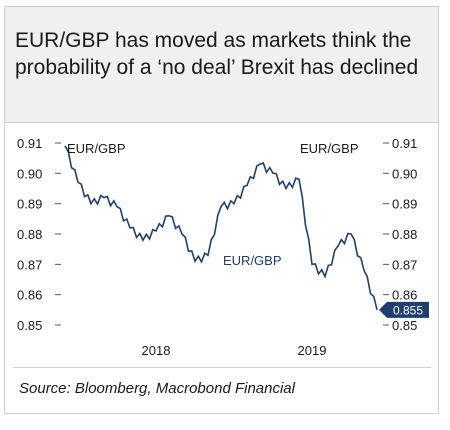 This screenshot has width=450, height=430. What do you see at coordinates (222, 367) in the screenshot?
I see `source-divider` at bounding box center [222, 367].